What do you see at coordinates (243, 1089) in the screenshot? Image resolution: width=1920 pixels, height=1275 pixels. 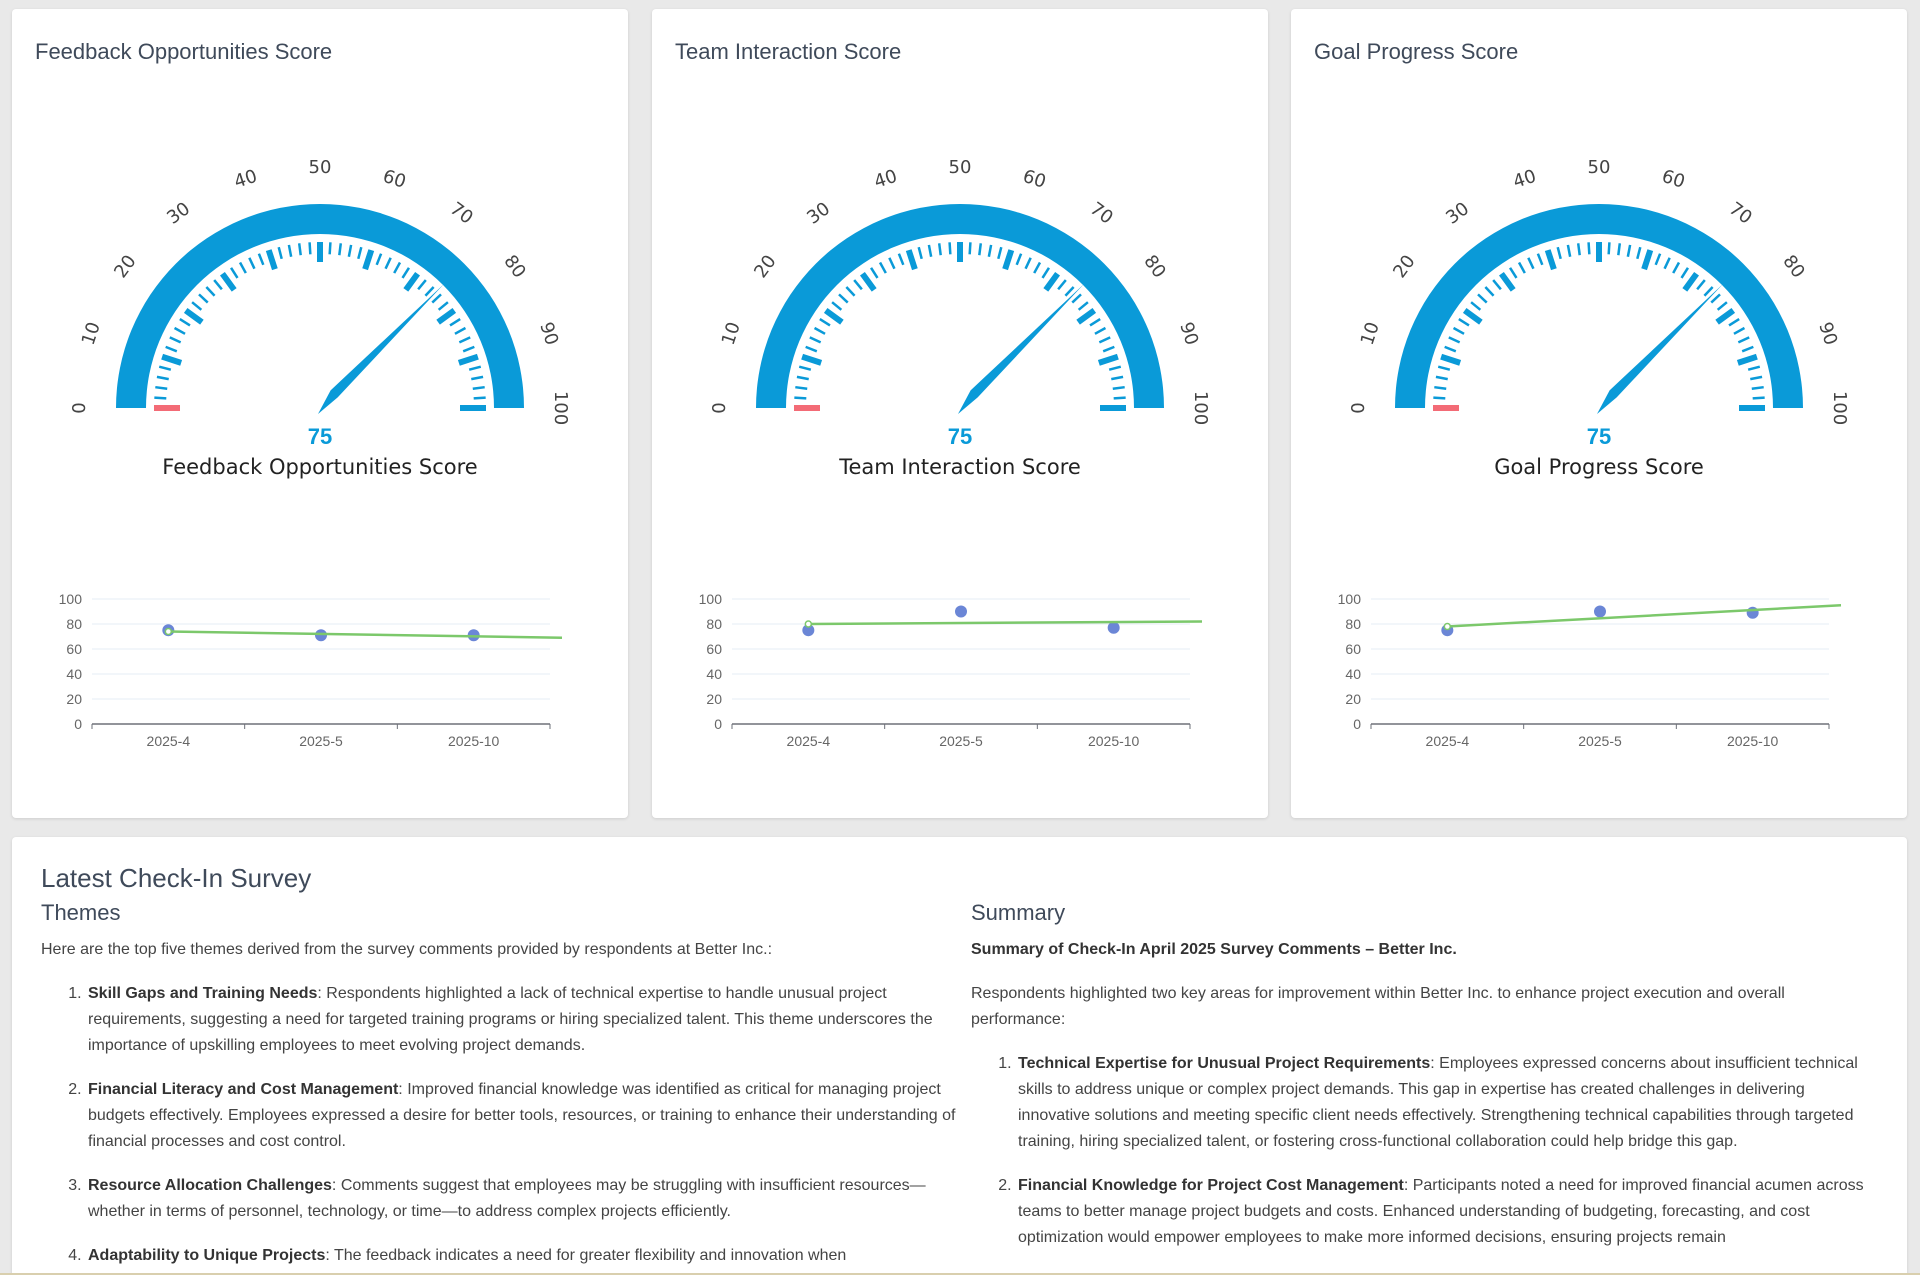 I see `theme-title: Financial Literacy and Cost Management` at bounding box center [243, 1089].